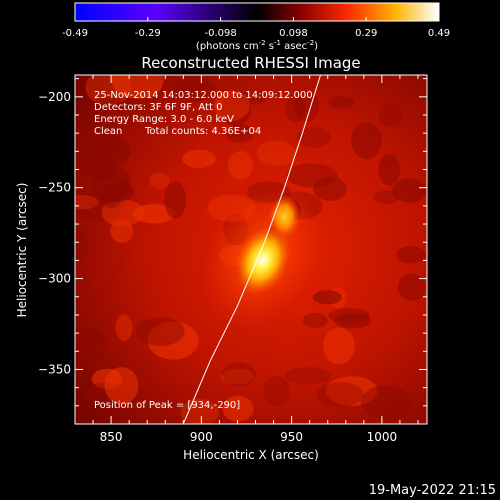 The width and height of the screenshot is (500, 500). What do you see at coordinates (54, 369) in the screenshot?
I see `y-tick-label: −350` at bounding box center [54, 369].